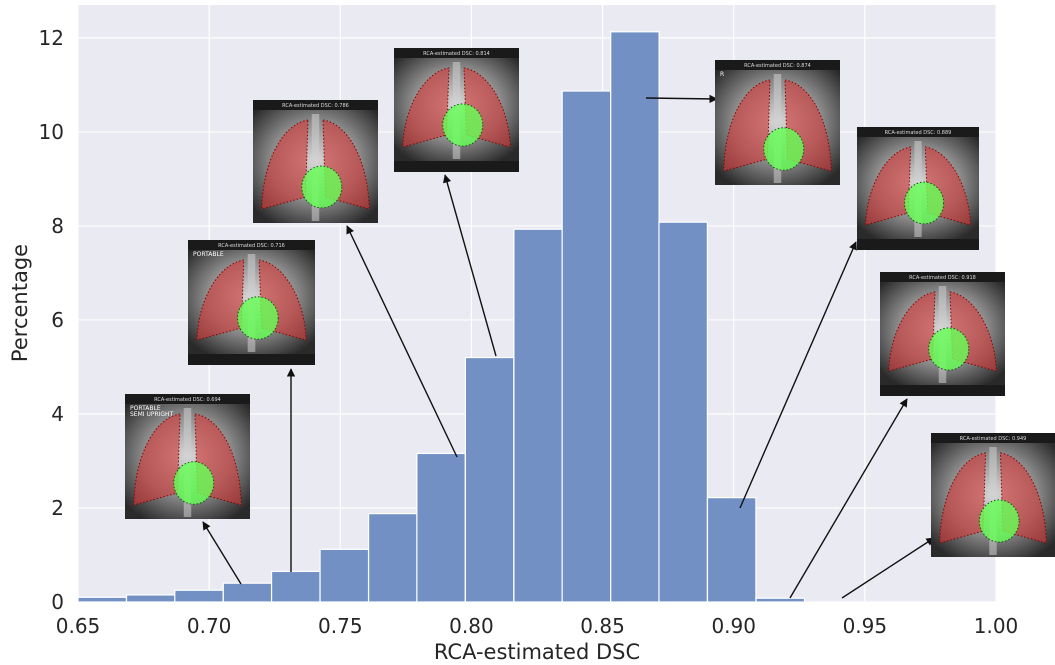 The width and height of the screenshot is (1055, 665). Describe the element at coordinates (152, 414) in the screenshot. I see `thumbnail-corner-text: SEMI UPRIGHT` at that location.